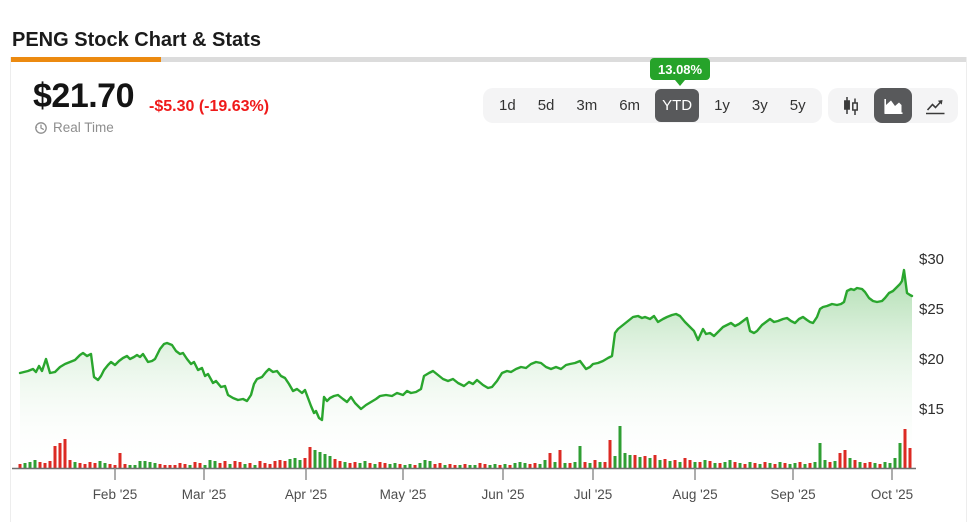 This screenshot has width=971, height=522. Describe the element at coordinates (797, 105) in the screenshot. I see `range-button-5y: 5y` at that location.